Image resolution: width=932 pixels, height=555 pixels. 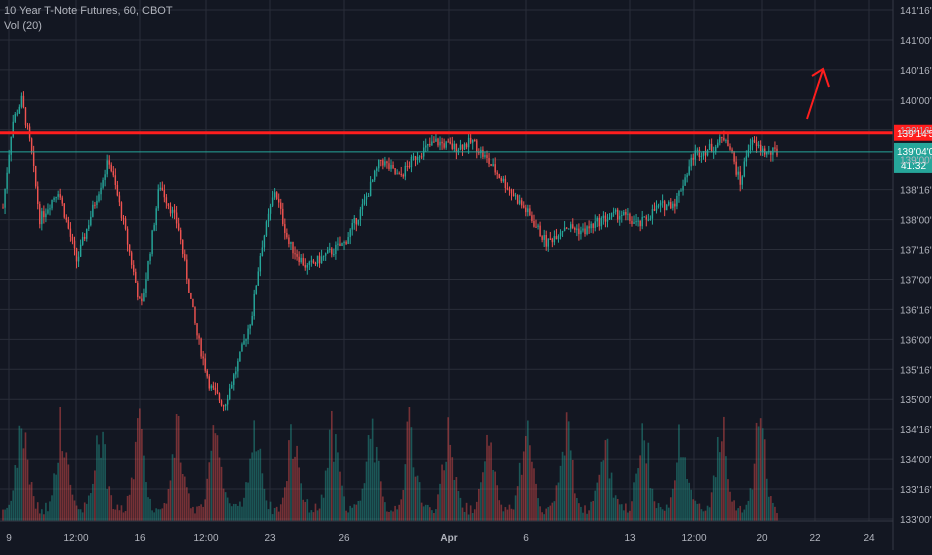 What do you see at coordinates (913, 166) in the screenshot?
I see `countdown-label: 41:32` at bounding box center [913, 166].